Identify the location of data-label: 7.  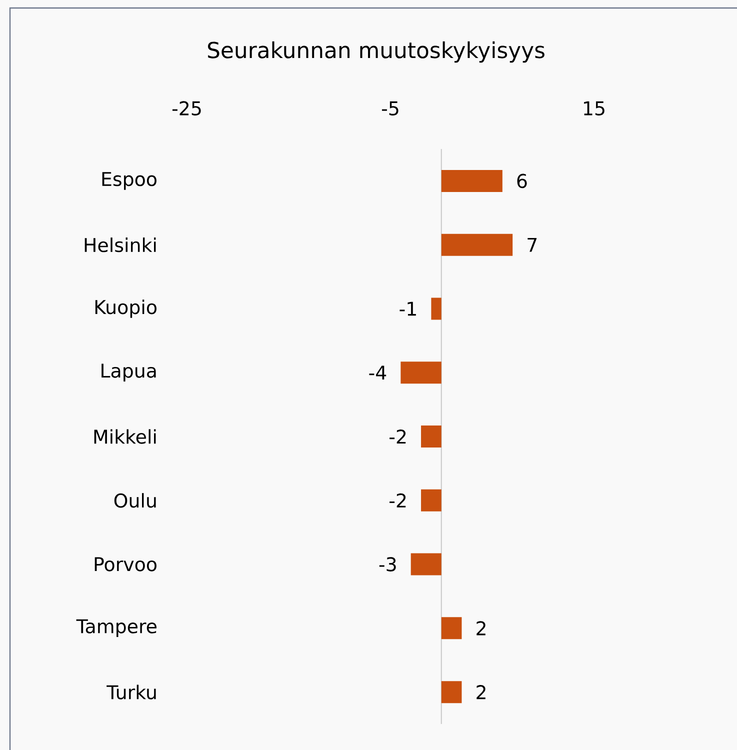
(532, 245).